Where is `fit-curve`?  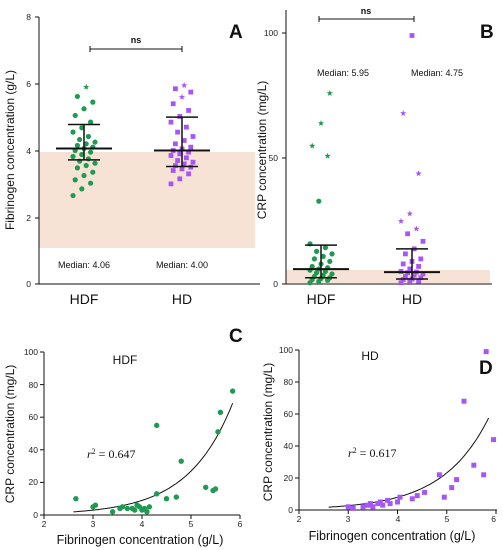
fit-curve is located at coordinates (409, 462).